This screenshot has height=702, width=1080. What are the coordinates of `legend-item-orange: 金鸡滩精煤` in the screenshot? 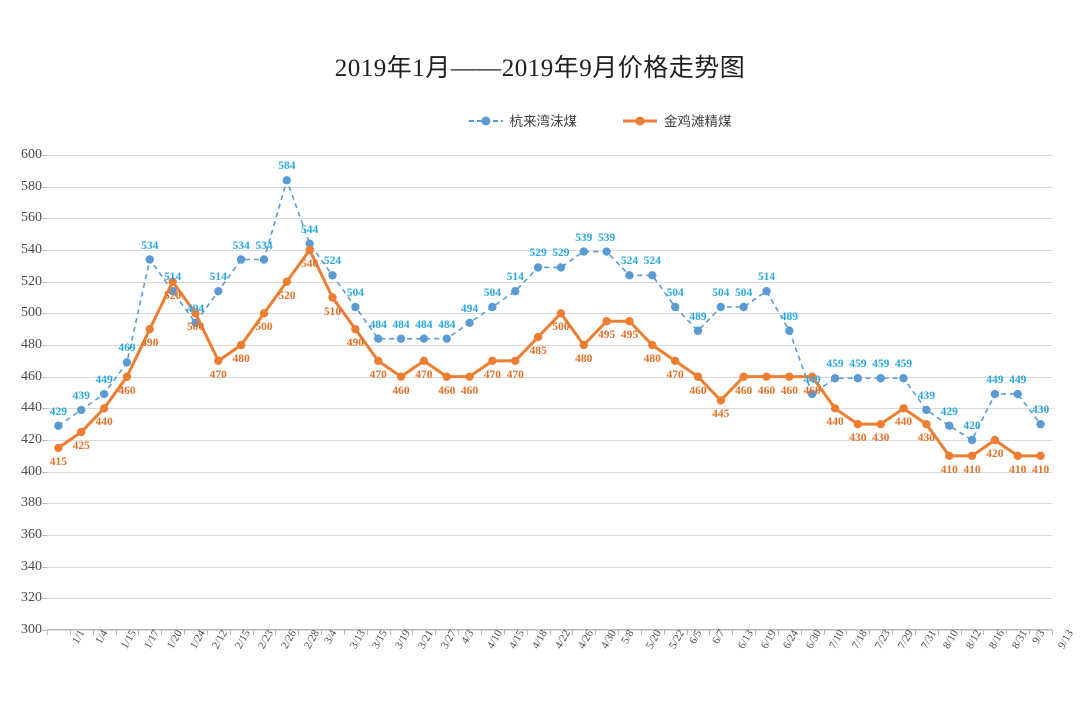 It's located at (677, 120).